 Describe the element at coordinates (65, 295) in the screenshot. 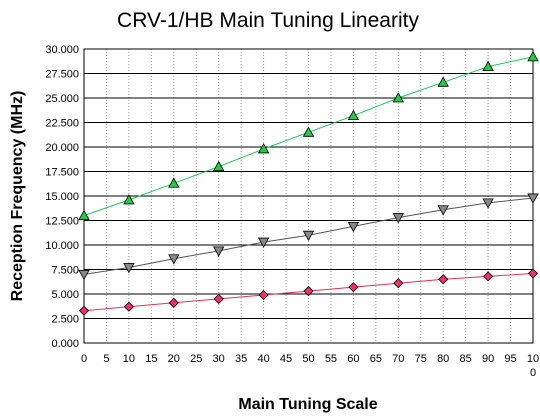

I see `y-tick-label: 5.000` at that location.